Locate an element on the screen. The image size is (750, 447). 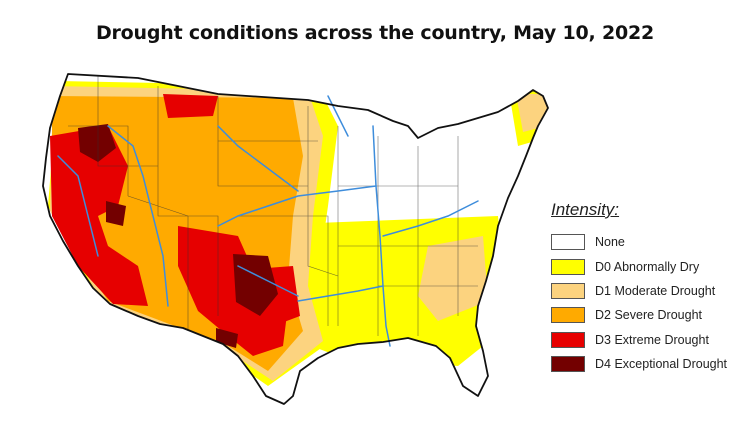
legend-item: D1 Moderate Drought is located at coordinates (646, 291).